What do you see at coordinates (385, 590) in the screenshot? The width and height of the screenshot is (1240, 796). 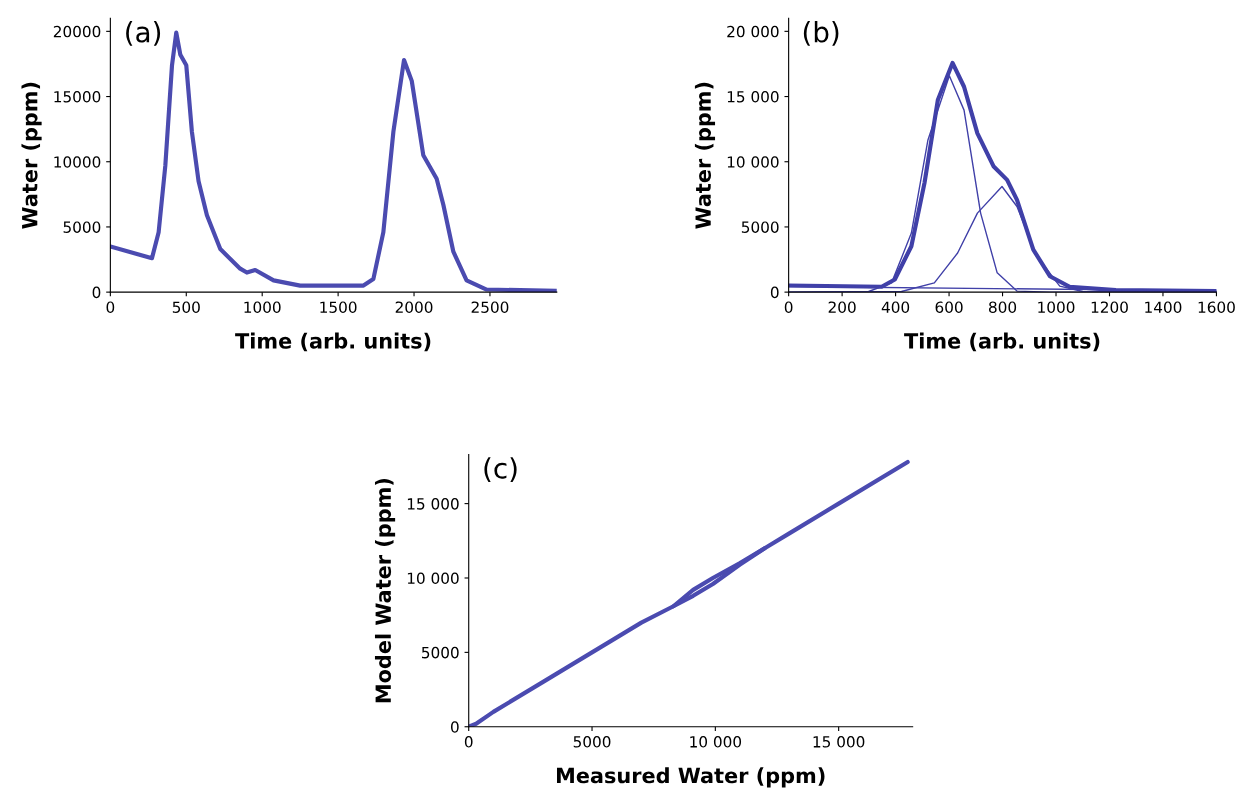 I see `y-axis-title: Model Water (ppm)` at bounding box center [385, 590].